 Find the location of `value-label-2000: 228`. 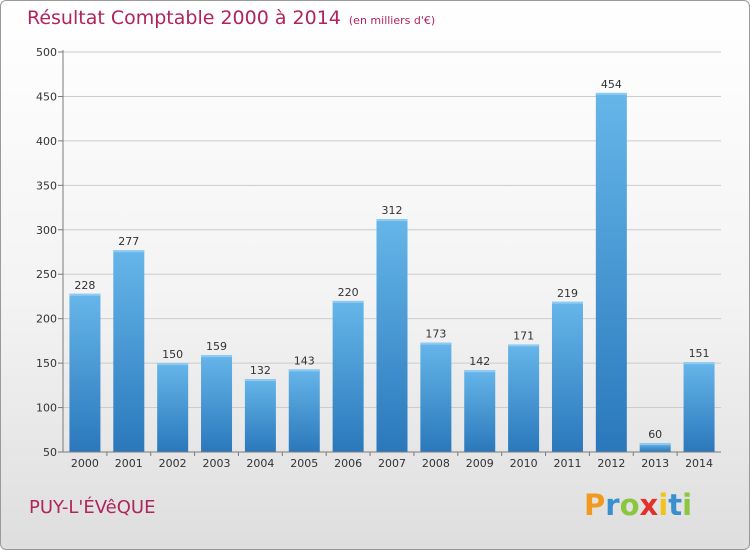

value-label-2000: 228 is located at coordinates (84, 285).